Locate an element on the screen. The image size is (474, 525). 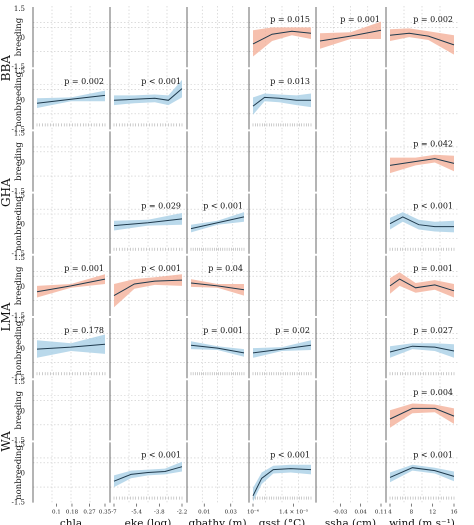
x-tick-label: 0.1 is located at coordinates (56, 513).